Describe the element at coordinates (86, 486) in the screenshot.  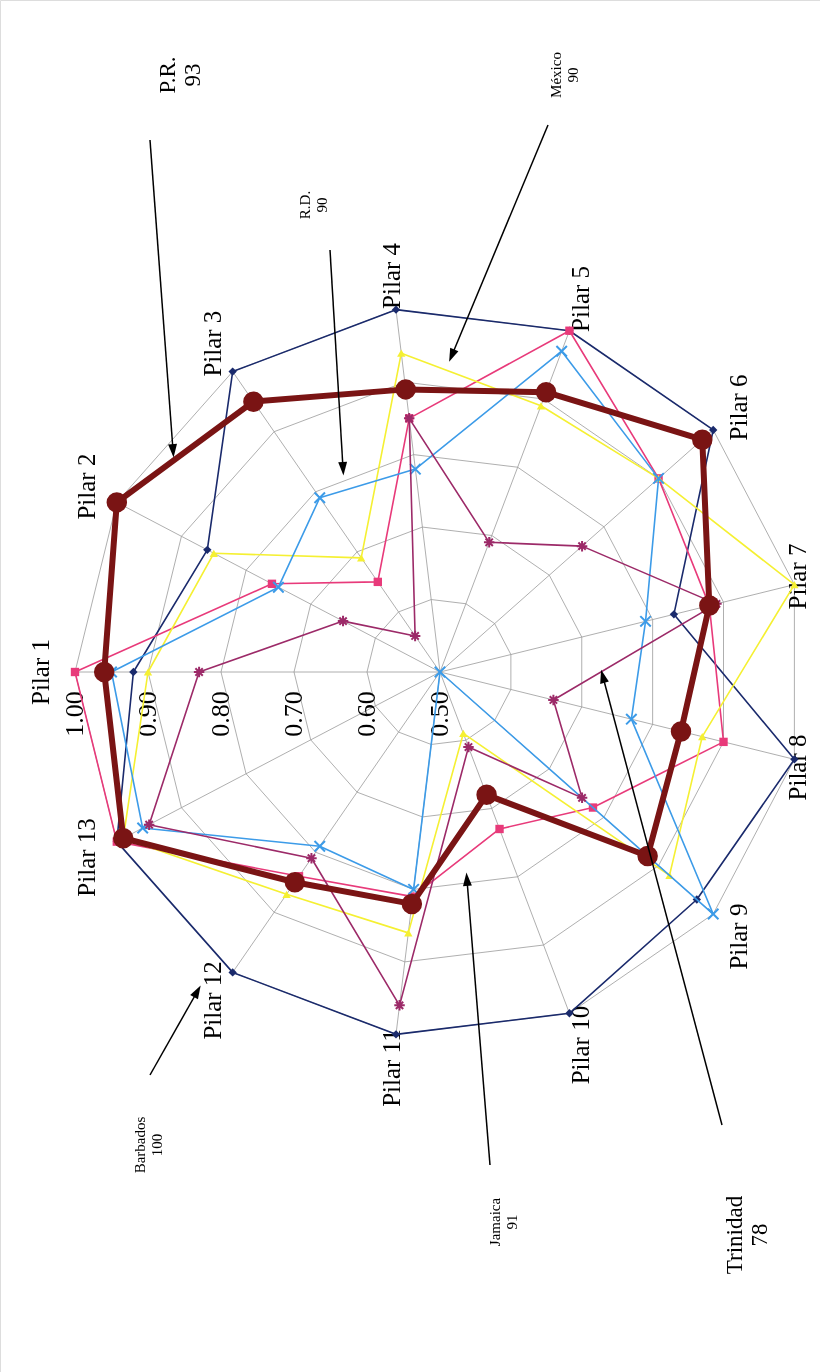
I see `spoke-label: Pilar 2` at that location.